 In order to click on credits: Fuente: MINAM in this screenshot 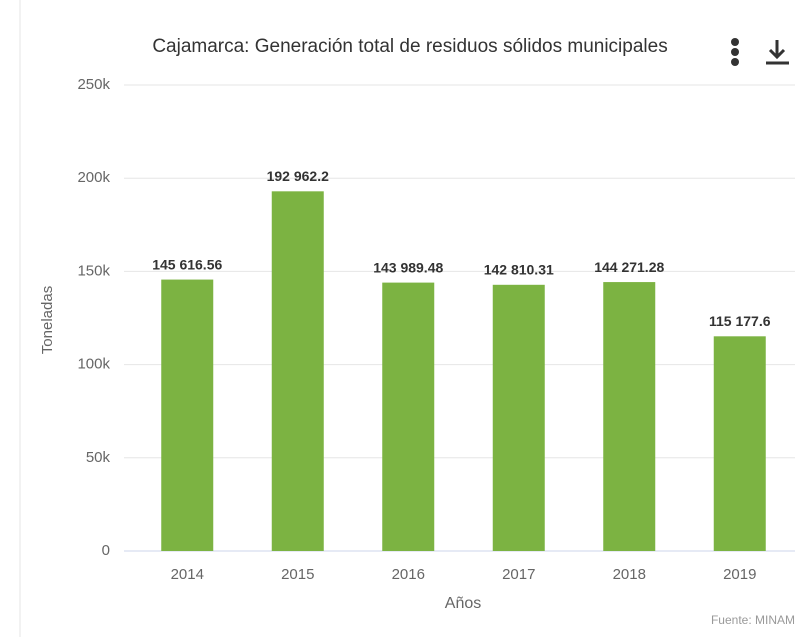, I will do `click(753, 620)`.